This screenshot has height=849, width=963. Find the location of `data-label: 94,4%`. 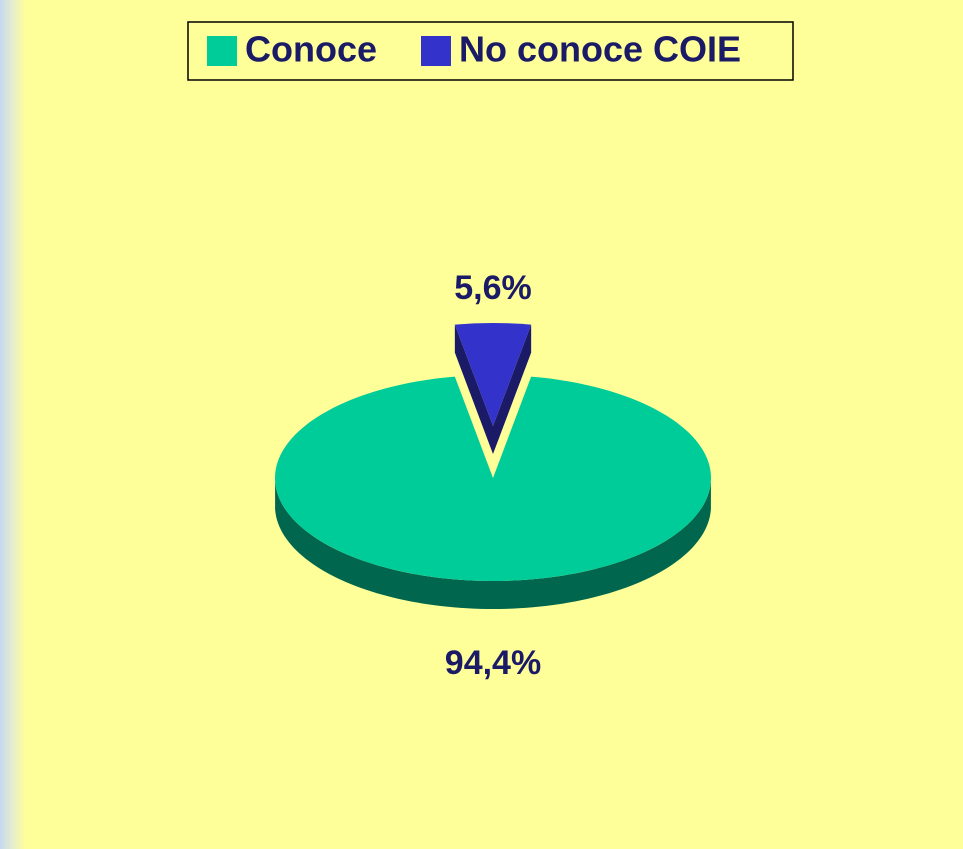

data-label: 94,4% is located at coordinates (493, 663).